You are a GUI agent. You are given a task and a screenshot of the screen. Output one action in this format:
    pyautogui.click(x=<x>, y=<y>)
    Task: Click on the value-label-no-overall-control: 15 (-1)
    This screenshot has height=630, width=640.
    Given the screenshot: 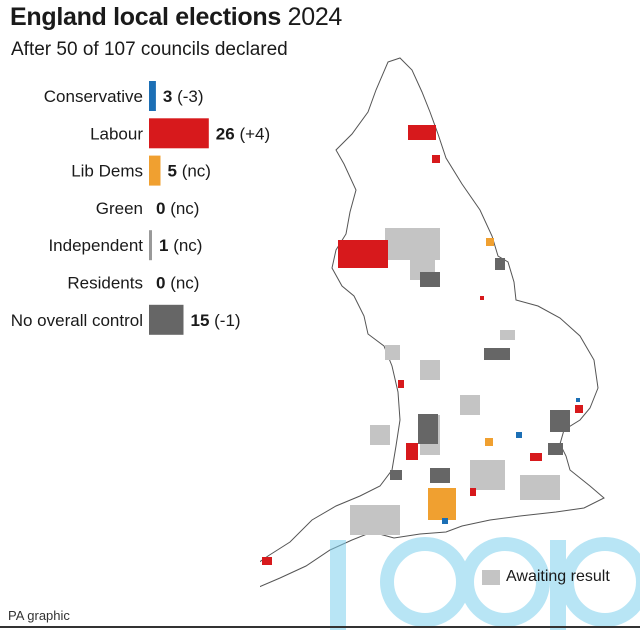 What is the action you would take?
    pyautogui.click(x=216, y=320)
    